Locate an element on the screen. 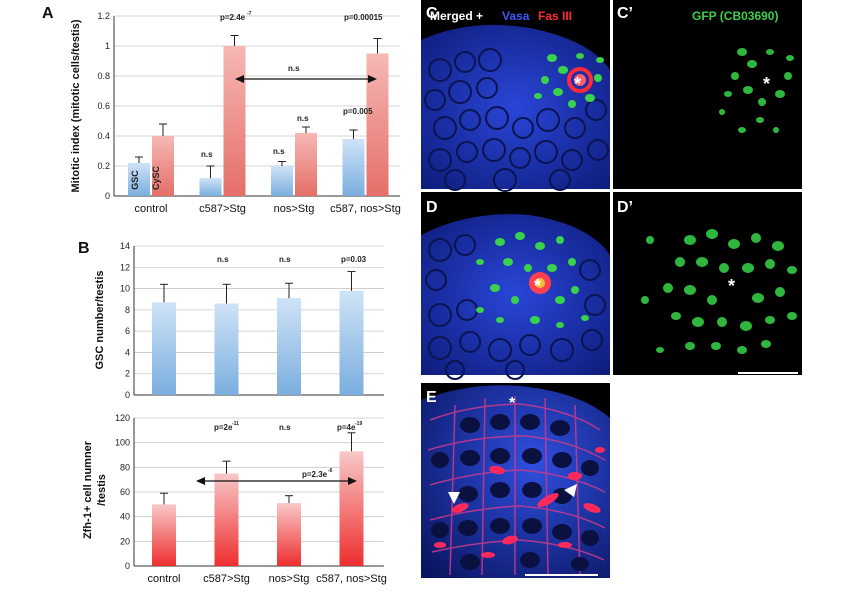 The width and height of the screenshot is (850, 604). chart-b-top: 0 2 4 6 8 10 12 14 is located at coordinates (252, 320).